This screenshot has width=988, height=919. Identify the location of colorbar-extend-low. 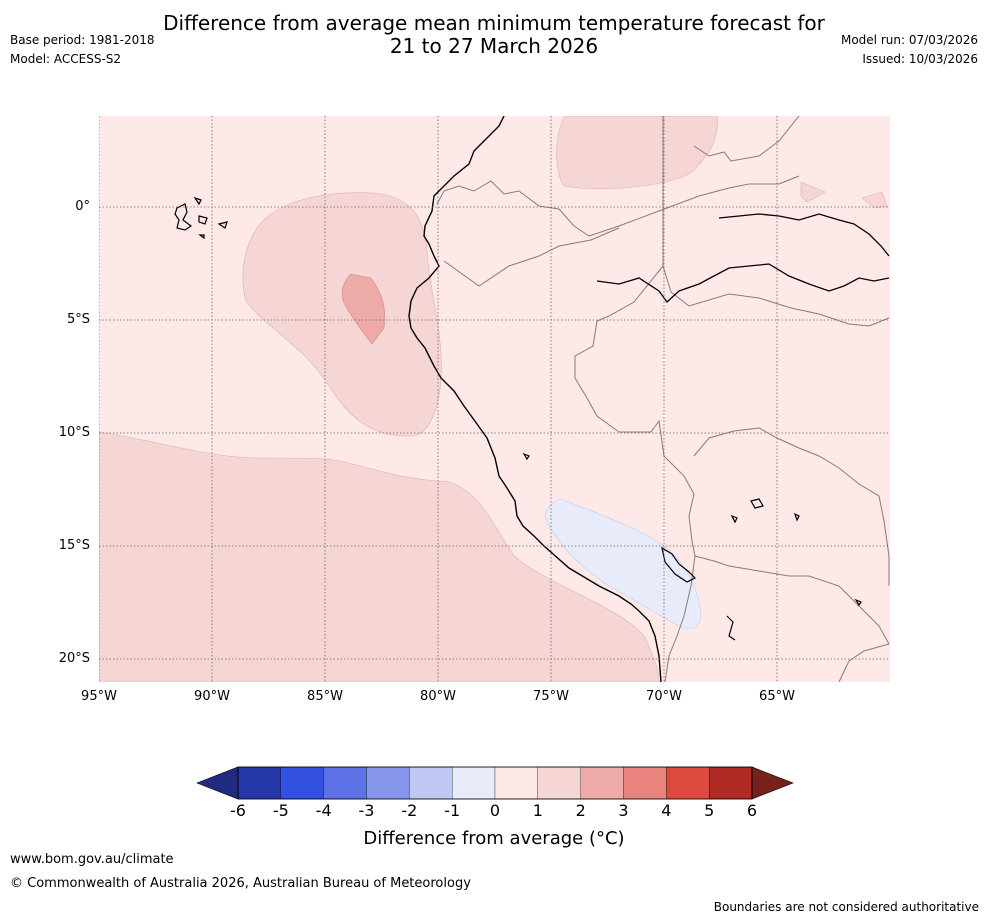
(217, 783).